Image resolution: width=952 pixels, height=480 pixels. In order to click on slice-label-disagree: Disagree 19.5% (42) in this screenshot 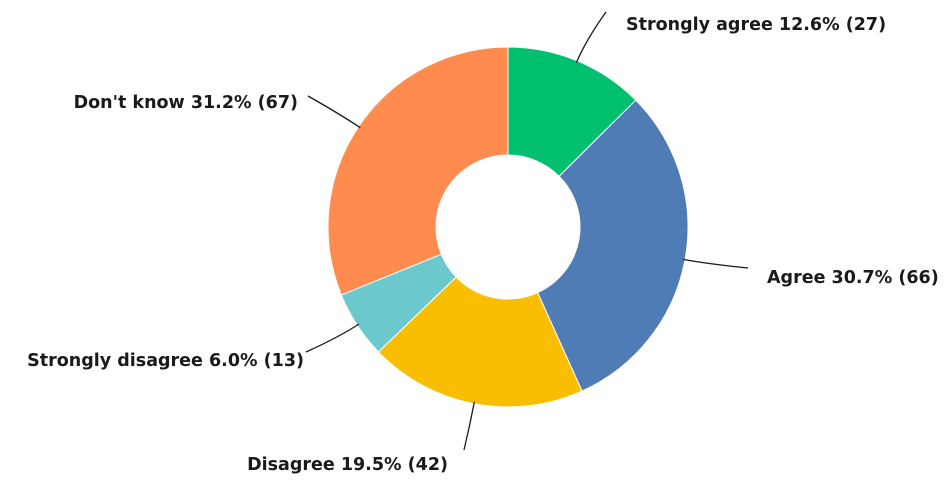, I will do `click(347, 465)`.